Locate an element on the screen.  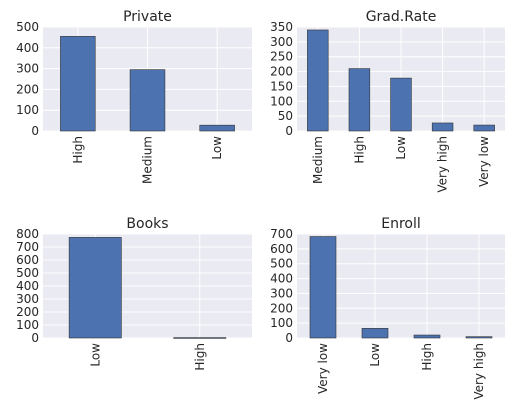
y-tick-label: 800 is located at coordinates (27, 234).